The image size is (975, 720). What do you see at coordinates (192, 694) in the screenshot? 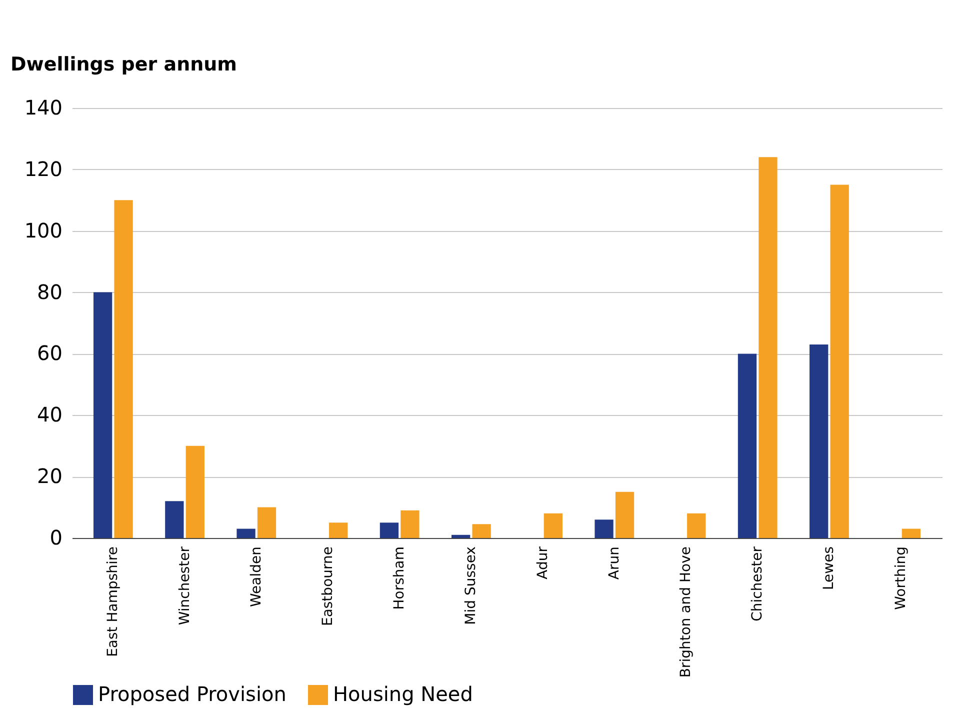
I see `legend-label: Proposed Provision` at bounding box center [192, 694].